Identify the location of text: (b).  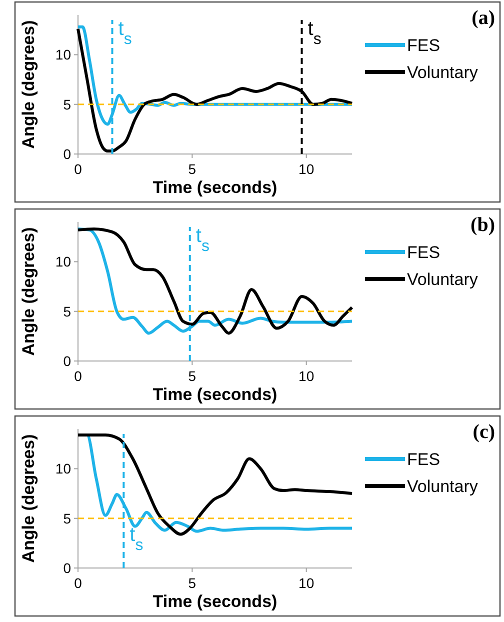
(482, 225).